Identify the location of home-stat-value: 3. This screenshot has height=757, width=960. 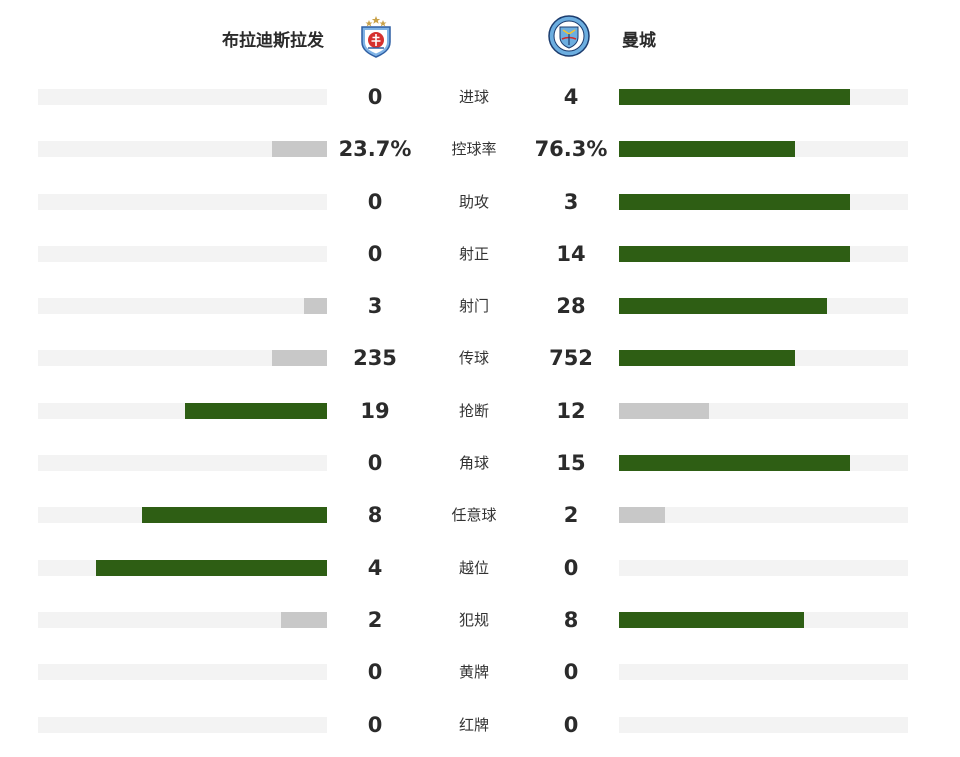
(375, 306).